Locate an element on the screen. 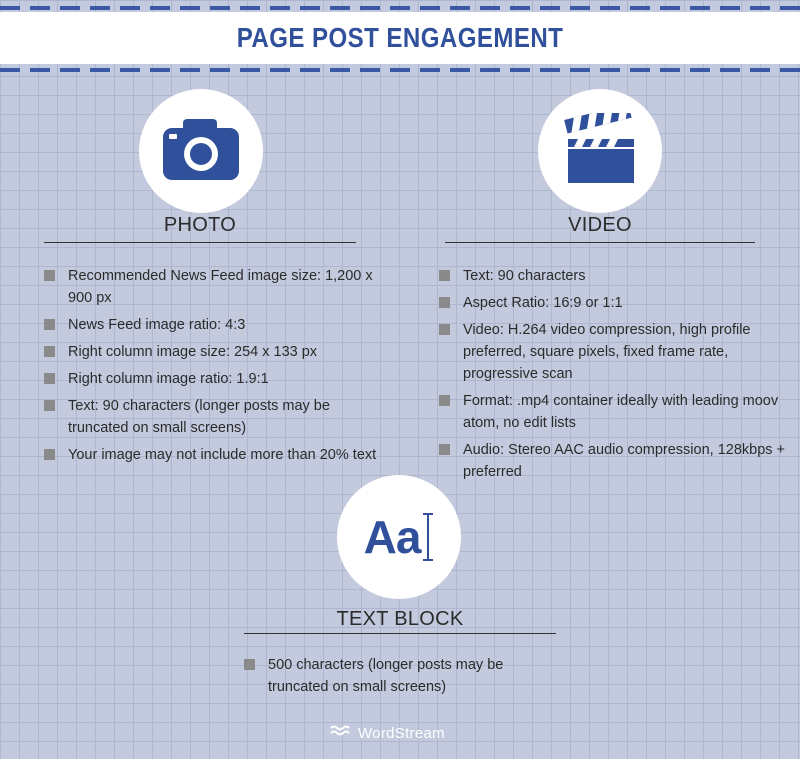 This screenshot has width=800, height=759. video-icon-circle is located at coordinates (600, 151).